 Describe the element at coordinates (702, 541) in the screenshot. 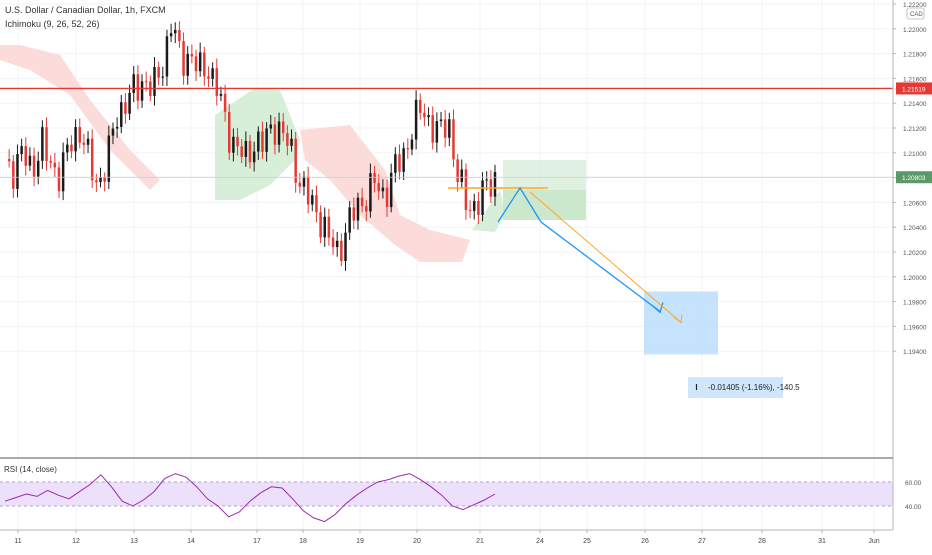

I see `time-tick-label: 27` at that location.